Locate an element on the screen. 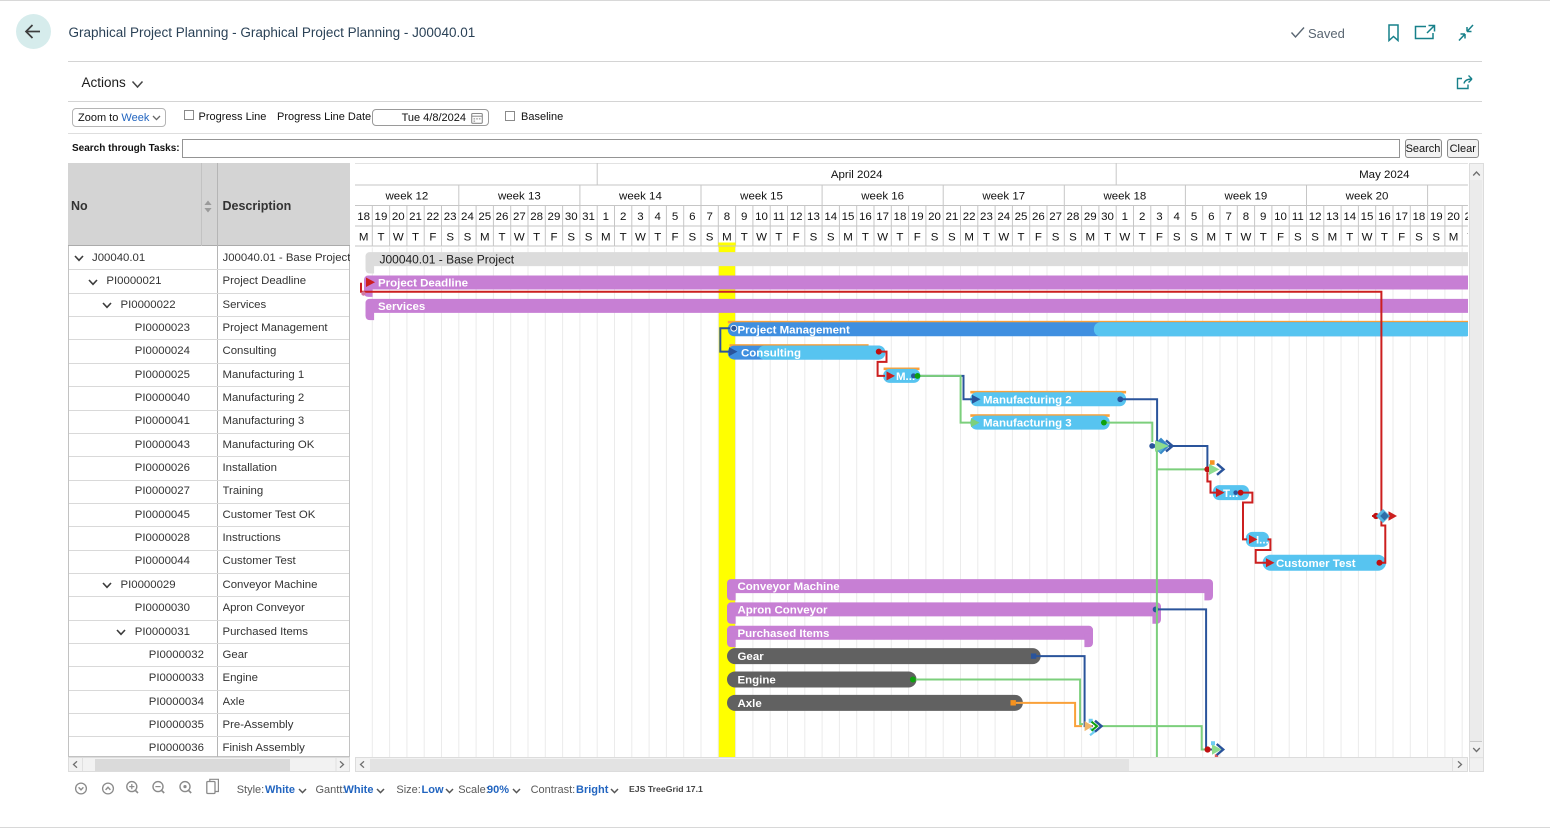 The width and height of the screenshot is (1550, 831). svg-text: 25 is located at coordinates (1021, 216).